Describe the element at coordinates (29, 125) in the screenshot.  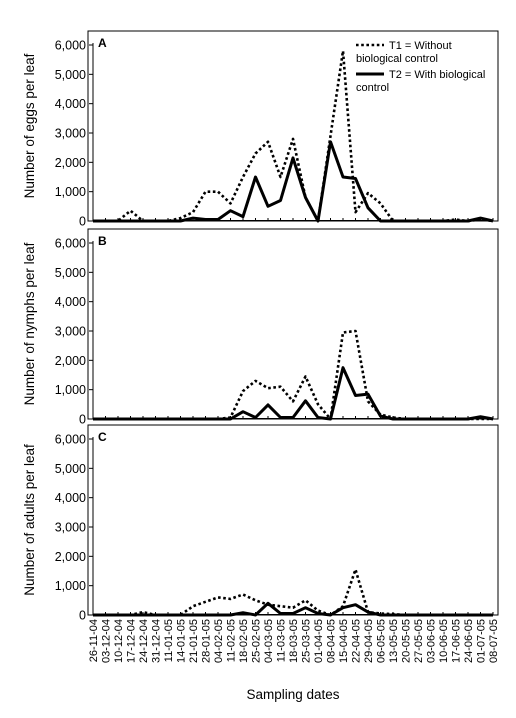
I see `y-axis-title: Number of eggs per leaf` at that location.